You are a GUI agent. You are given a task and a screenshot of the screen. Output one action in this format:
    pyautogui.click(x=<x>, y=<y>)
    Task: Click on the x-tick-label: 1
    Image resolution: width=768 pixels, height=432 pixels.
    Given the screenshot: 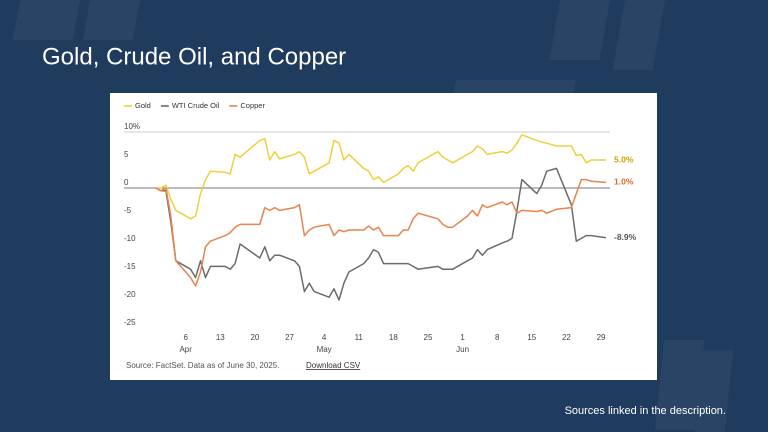 What is the action you would take?
    pyautogui.click(x=462, y=337)
    